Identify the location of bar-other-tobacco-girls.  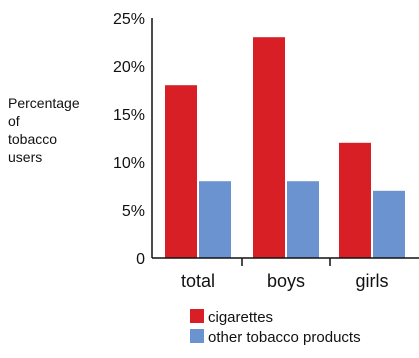
(389, 224).